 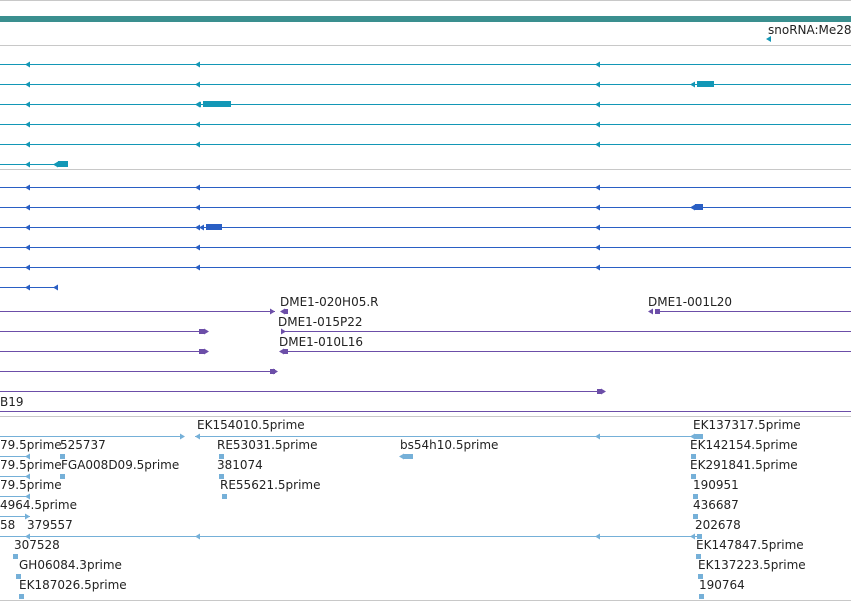 What do you see at coordinates (650, 311) in the screenshot?
I see `clone-end-left` at bounding box center [650, 311].